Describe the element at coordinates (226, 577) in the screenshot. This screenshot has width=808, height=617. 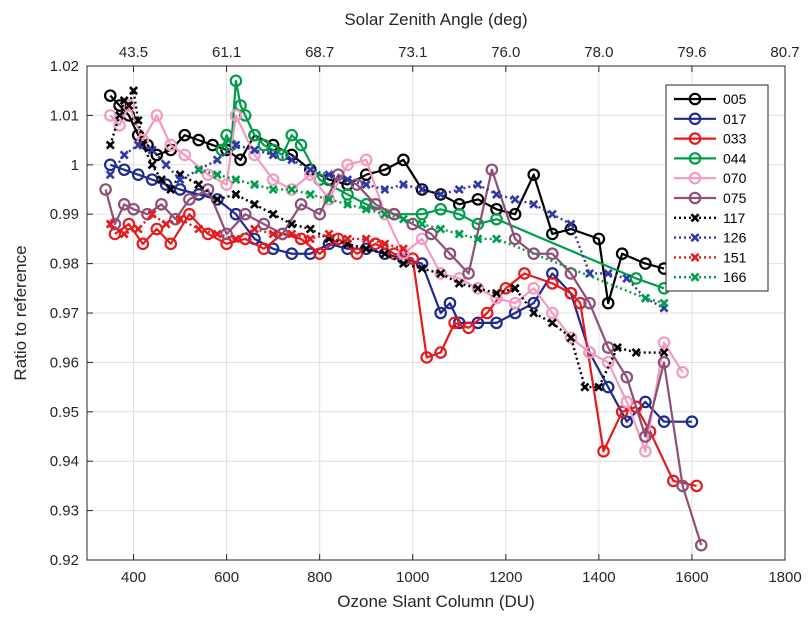
I see `x-tick-label: 600` at that location.